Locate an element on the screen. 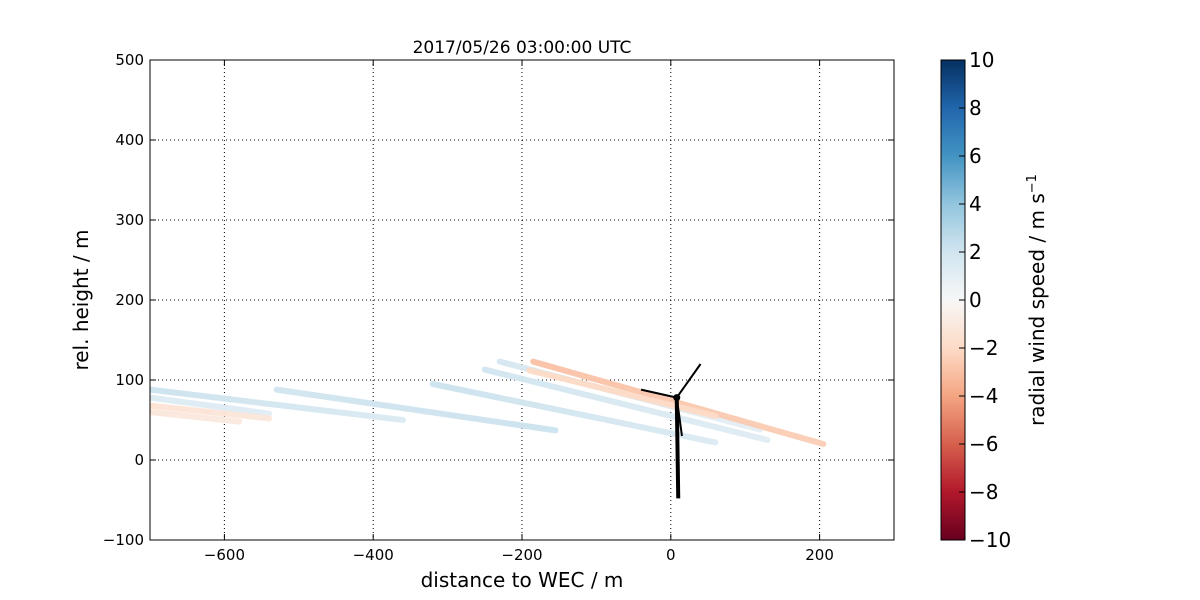  x-tick-label: −600 is located at coordinates (224, 555).